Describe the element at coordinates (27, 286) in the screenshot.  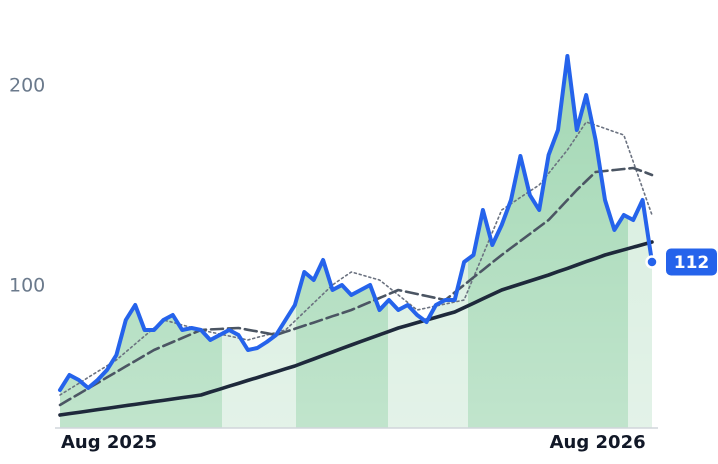
I see `y-tick-label: 100` at that location.